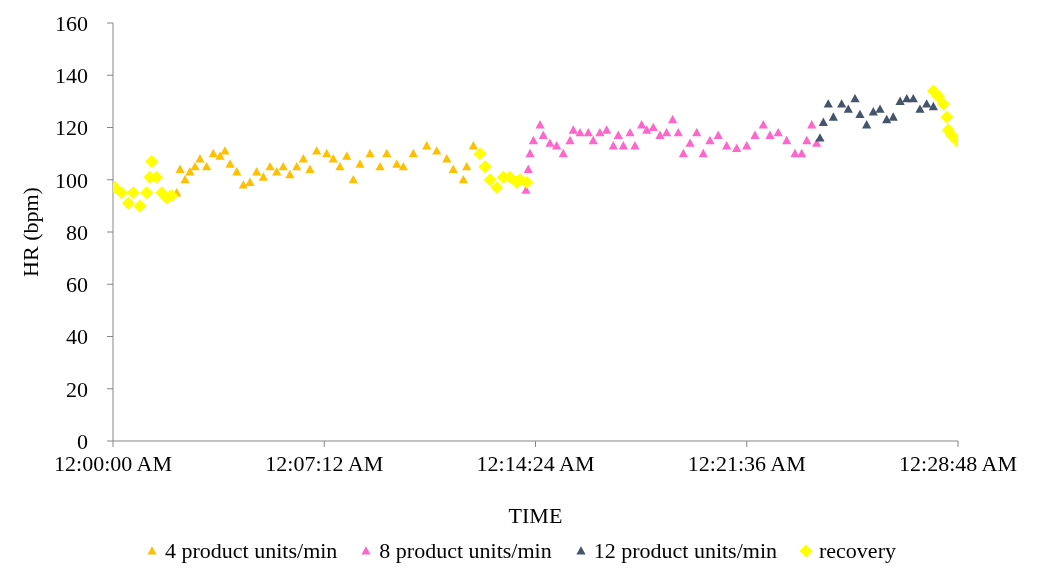 The image size is (1041, 573). What do you see at coordinates (71, 128) in the screenshot?
I see `y-tick-label: 120` at bounding box center [71, 128].